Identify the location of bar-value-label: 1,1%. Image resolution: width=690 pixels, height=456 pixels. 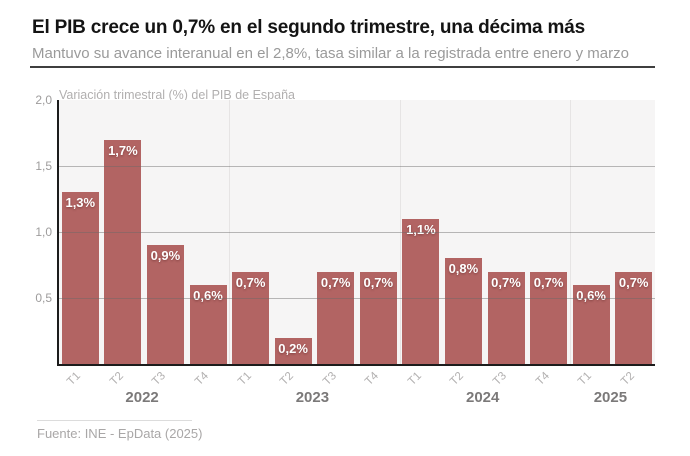
(421, 229).